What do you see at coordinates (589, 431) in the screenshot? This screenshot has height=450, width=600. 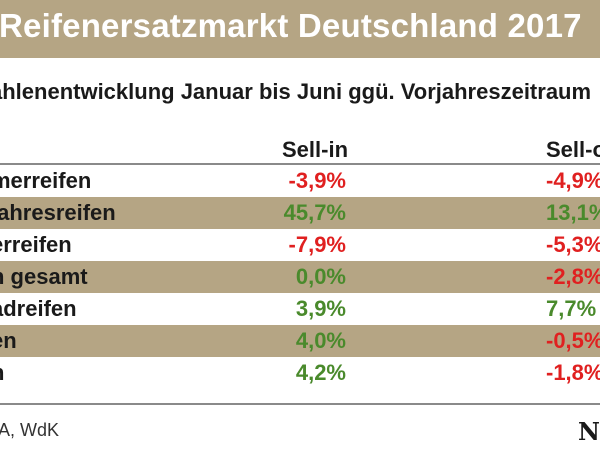 I see `publisher-logo: NR` at bounding box center [589, 431].